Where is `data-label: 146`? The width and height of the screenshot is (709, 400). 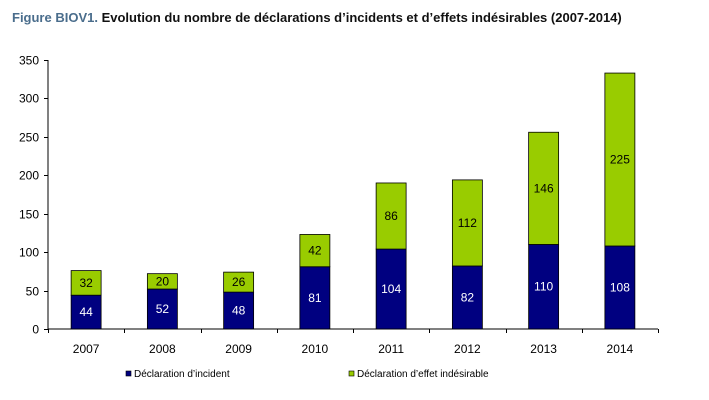 data-label: 146 is located at coordinates (544, 188).